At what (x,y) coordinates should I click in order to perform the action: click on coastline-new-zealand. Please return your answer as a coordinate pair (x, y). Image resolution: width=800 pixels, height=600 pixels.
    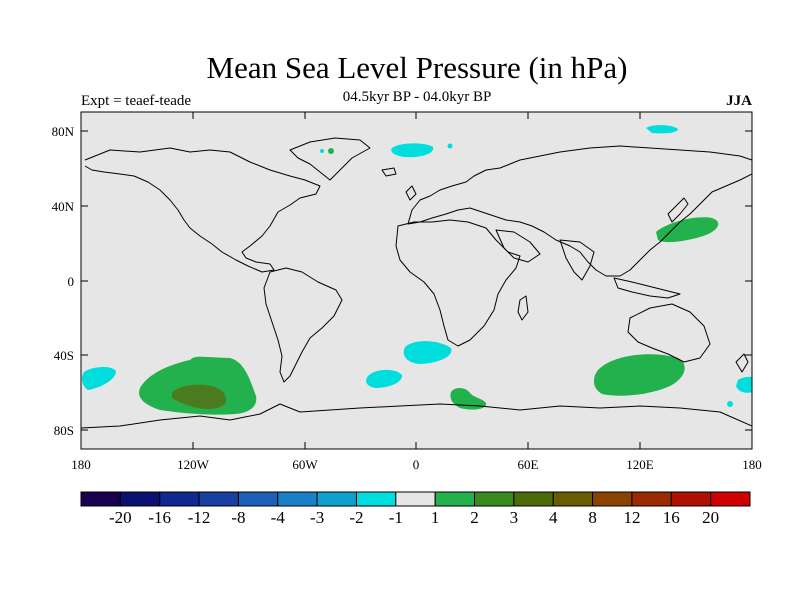
    Looking at the image, I should click on (742, 363).